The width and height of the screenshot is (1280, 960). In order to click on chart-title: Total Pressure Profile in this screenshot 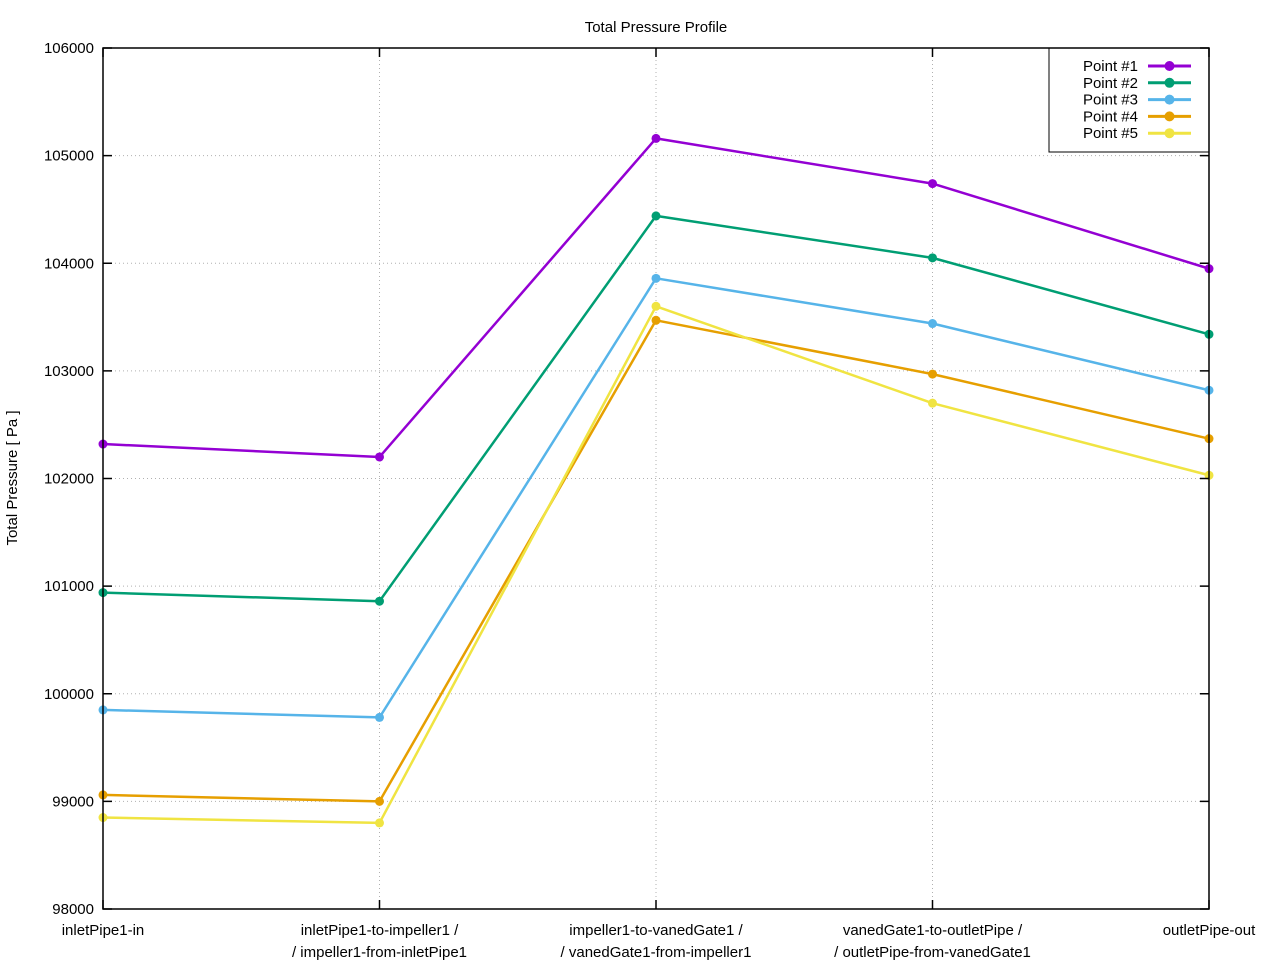, I will do `click(656, 27)`.